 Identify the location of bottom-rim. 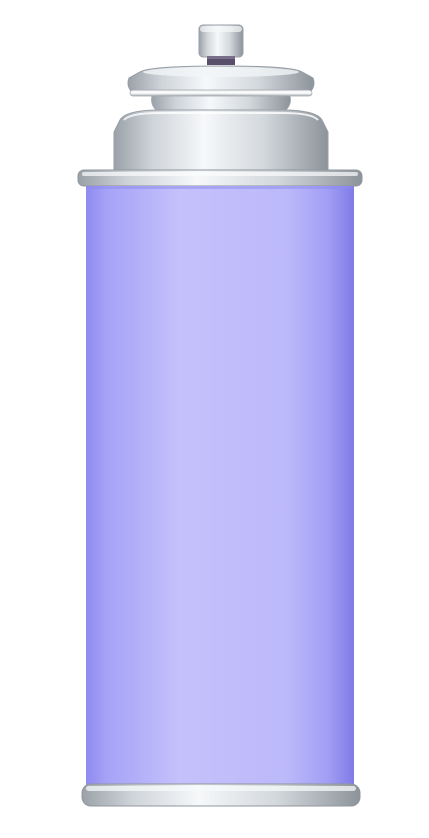
(221, 795).